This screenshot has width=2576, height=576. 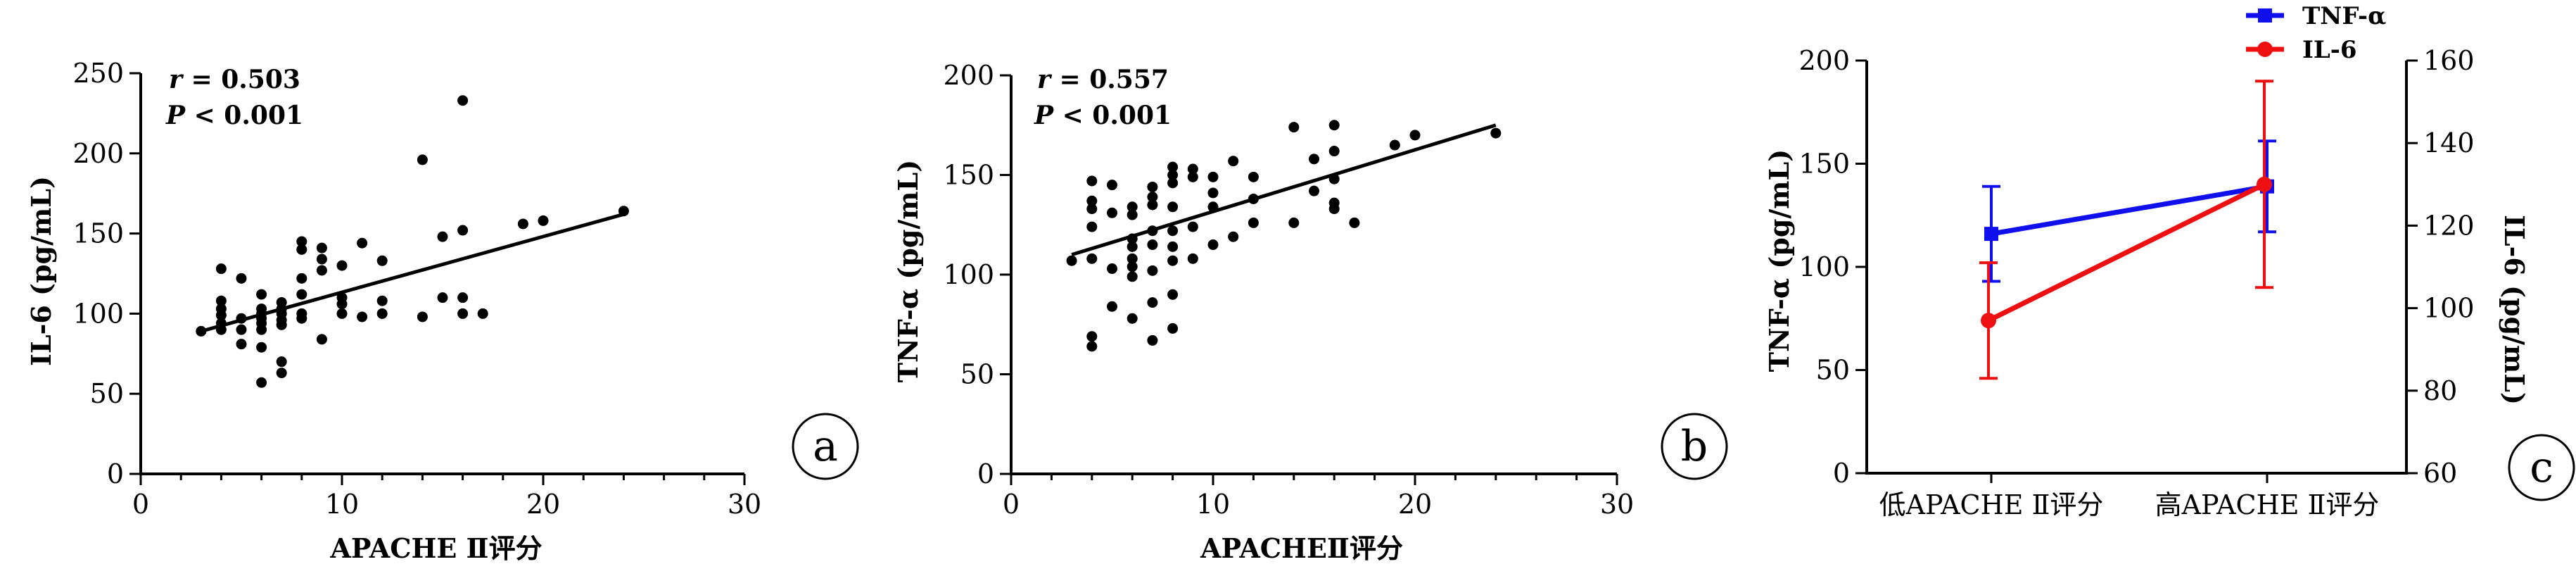 I want to click on panel-letter-a: a, so click(x=825, y=447).